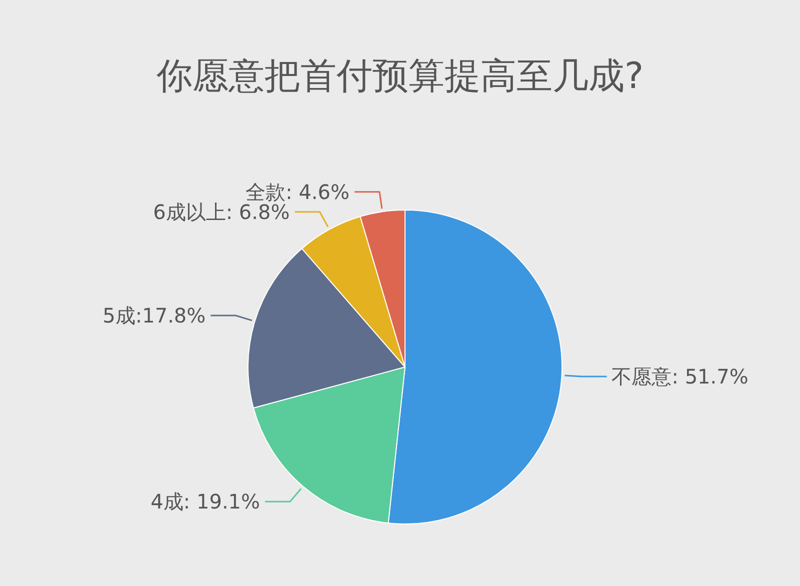 This screenshot has width=800, height=586. I want to click on slice-label: 4成, so click(167, 502).